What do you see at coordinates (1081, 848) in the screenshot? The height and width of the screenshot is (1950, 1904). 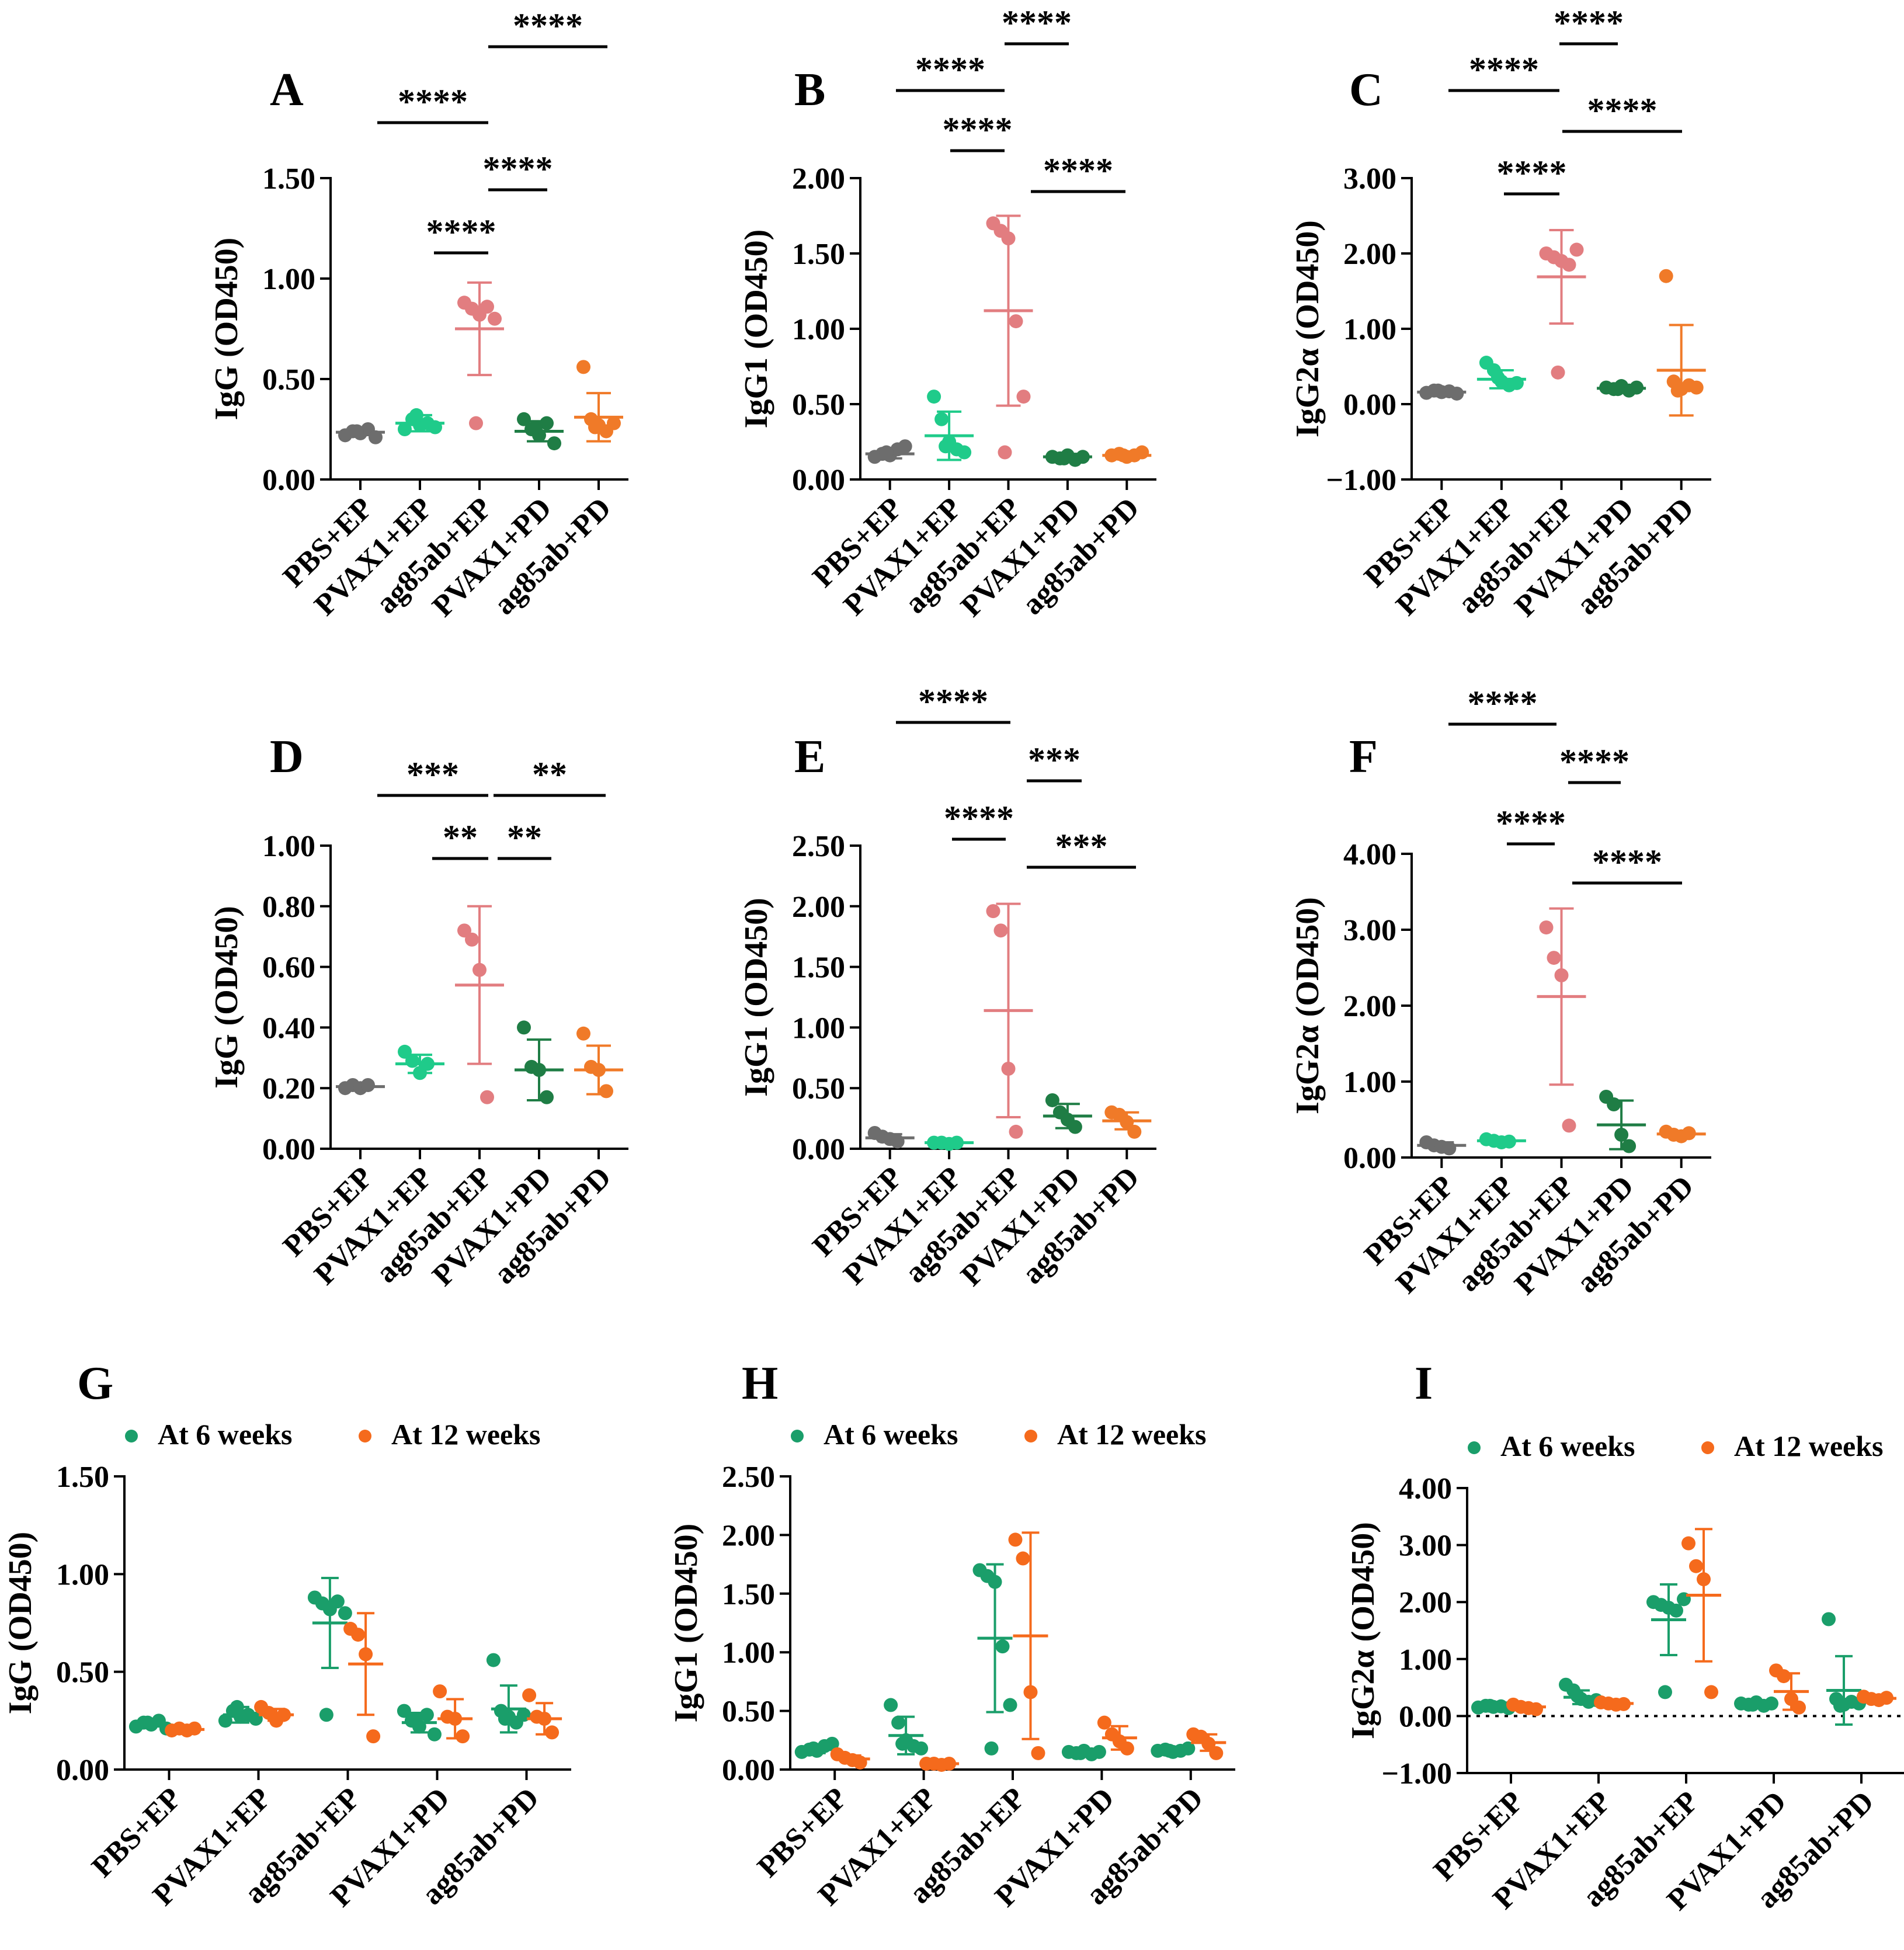 I see `significance-marker: ***` at bounding box center [1081, 848].